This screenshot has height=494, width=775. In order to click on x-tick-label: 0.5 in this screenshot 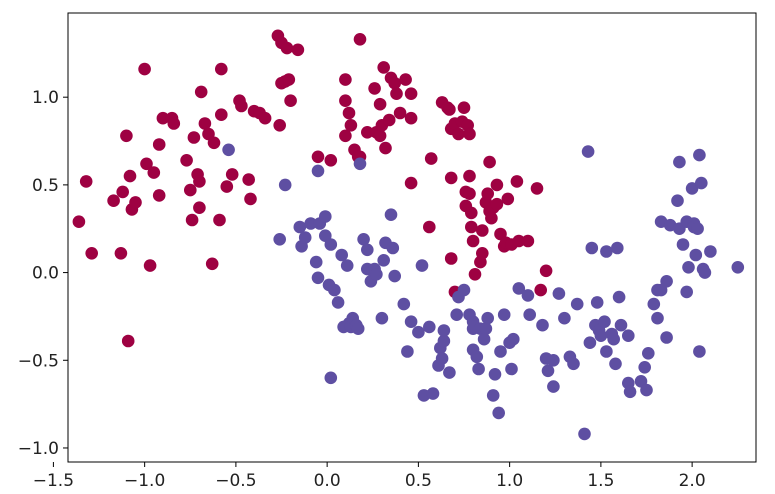, I will do `click(418, 481)`.